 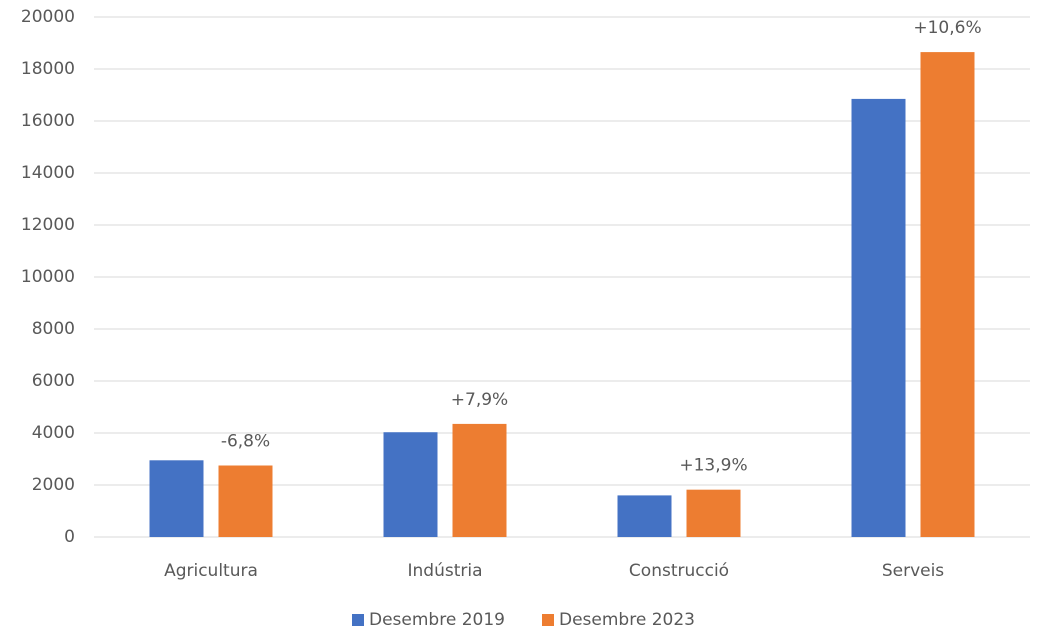 What do you see at coordinates (48, 173) in the screenshot?
I see `y-tick-label: 14000` at bounding box center [48, 173].